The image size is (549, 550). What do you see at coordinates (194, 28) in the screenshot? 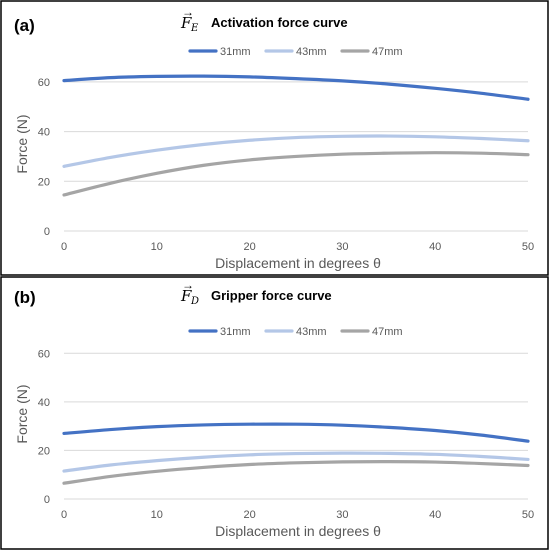
I see `panel-a-title-subscript: E` at bounding box center [194, 28].